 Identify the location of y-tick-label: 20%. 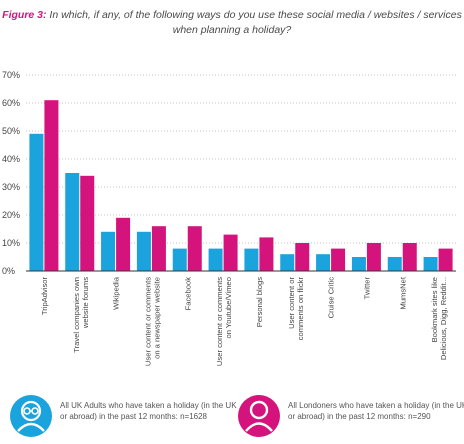
(11, 215).